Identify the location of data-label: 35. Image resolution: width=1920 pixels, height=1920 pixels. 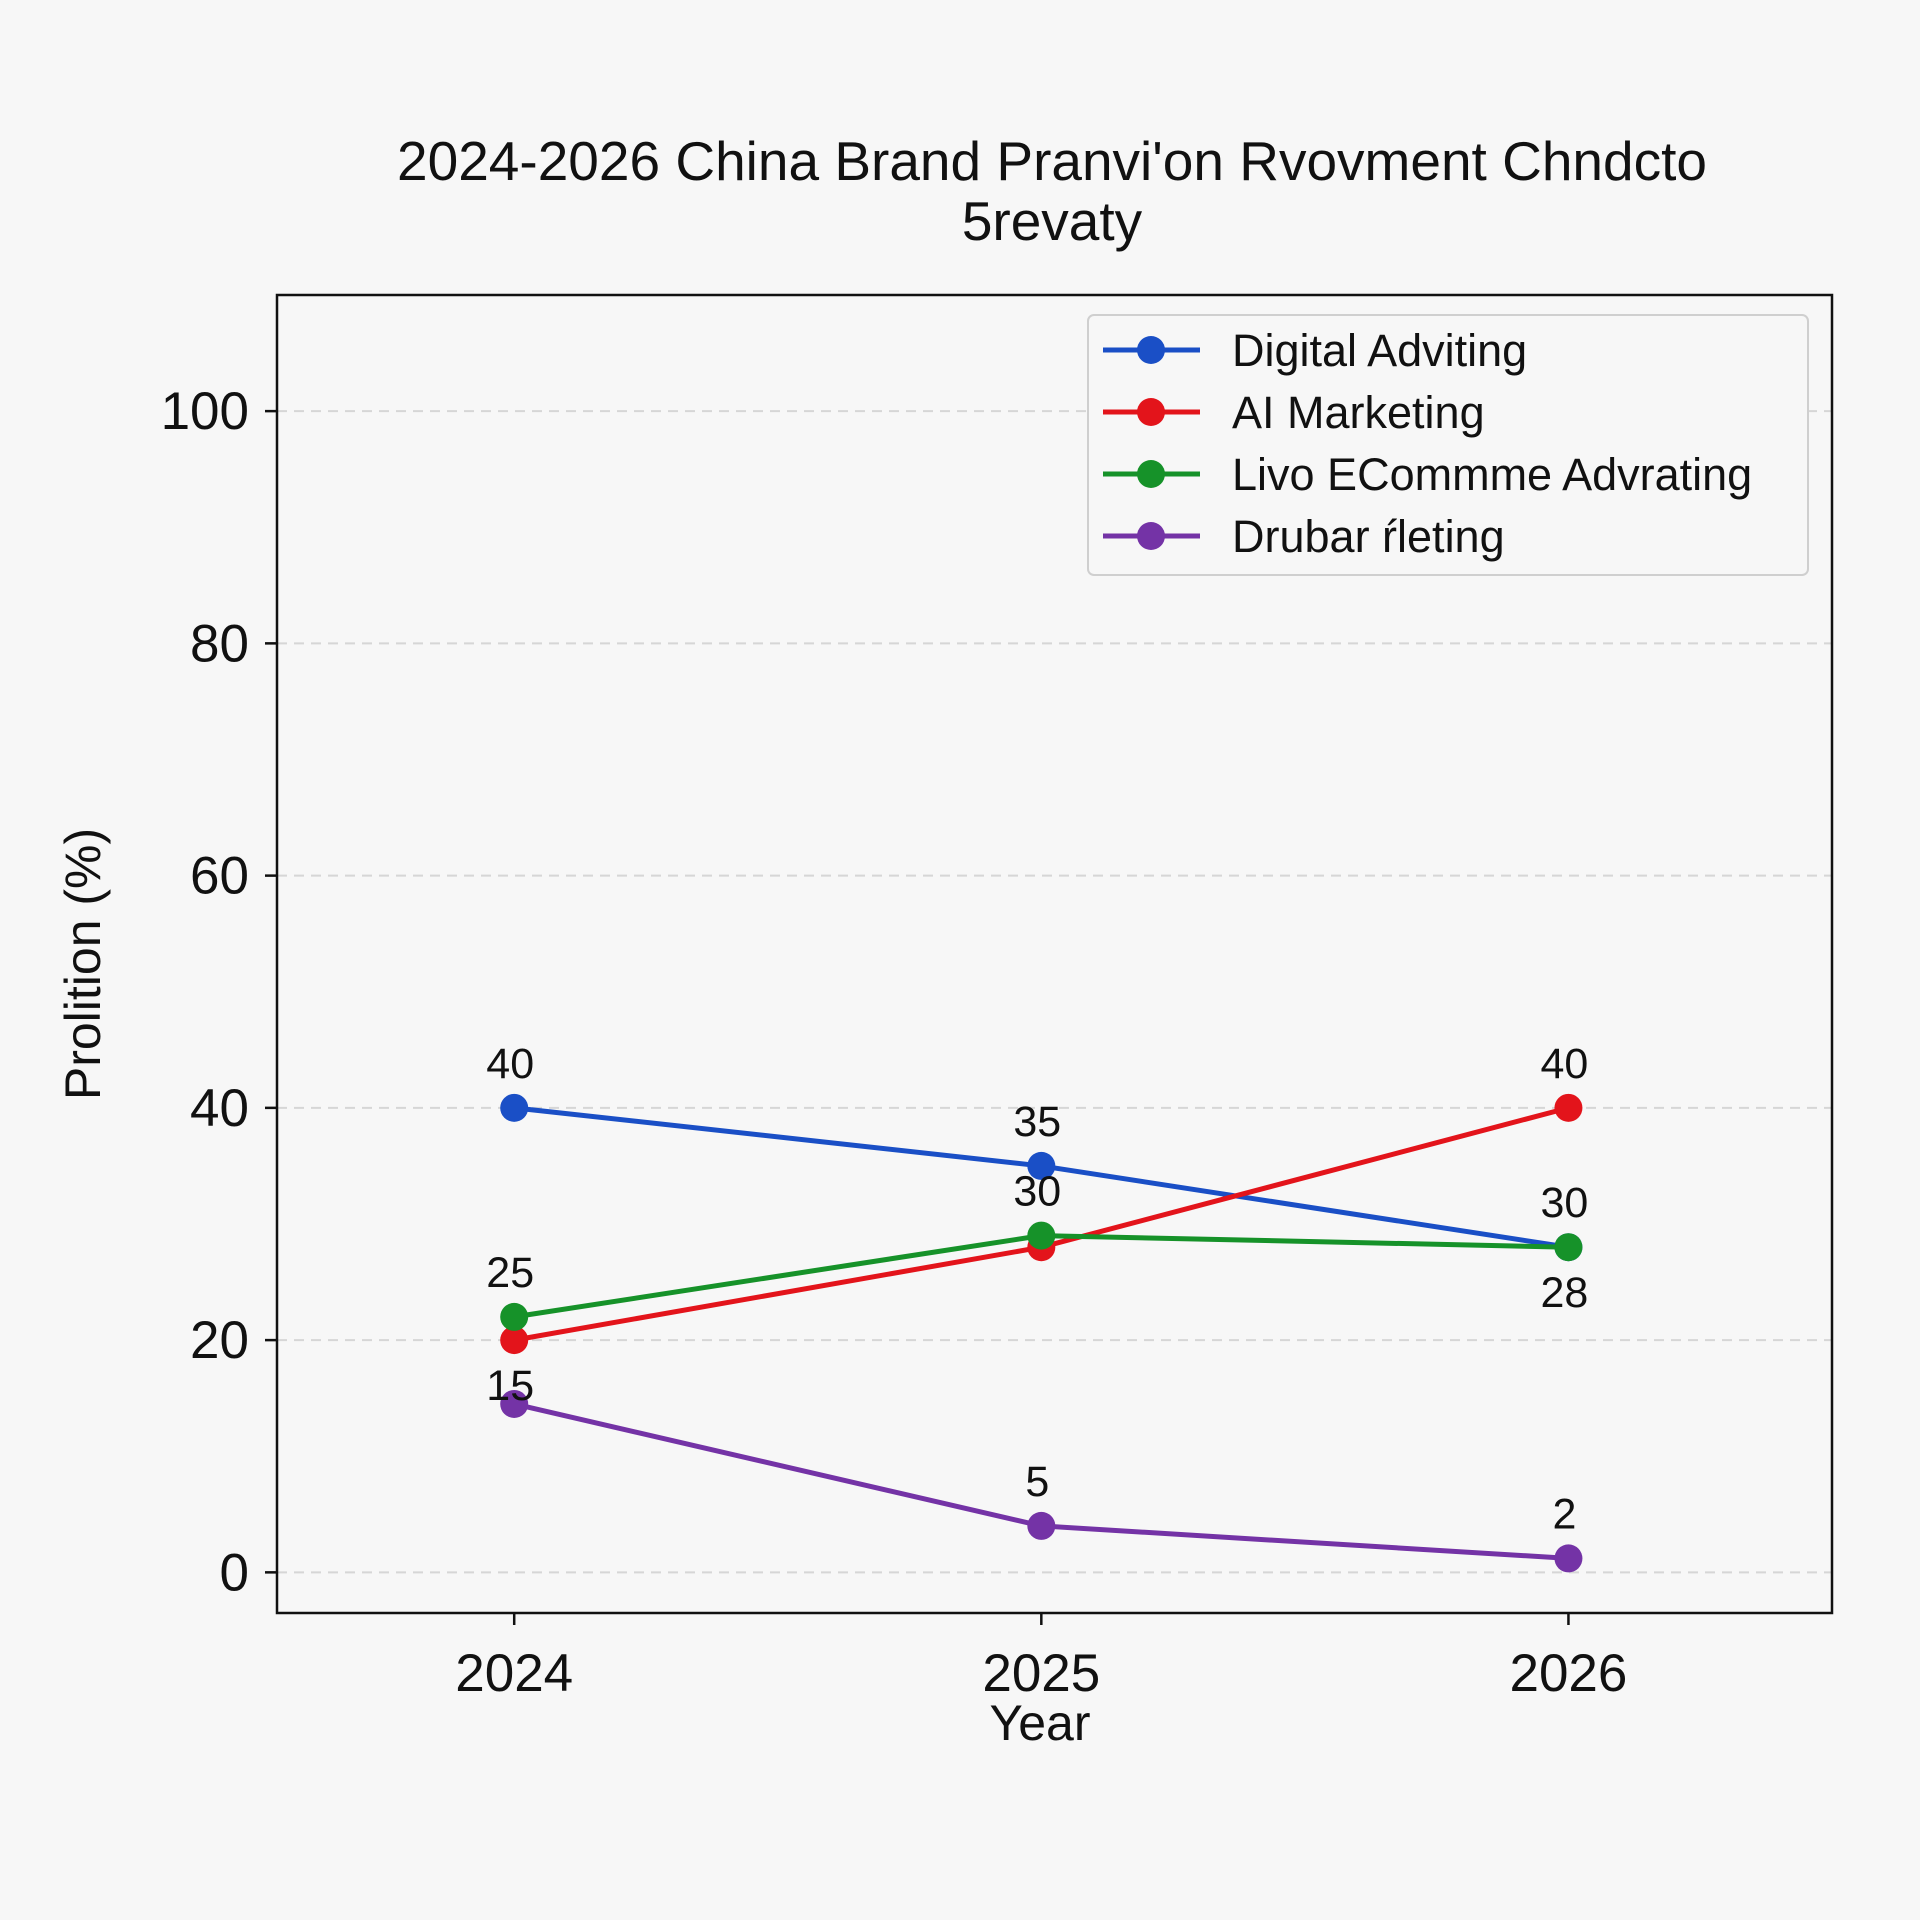
(1037, 1122).